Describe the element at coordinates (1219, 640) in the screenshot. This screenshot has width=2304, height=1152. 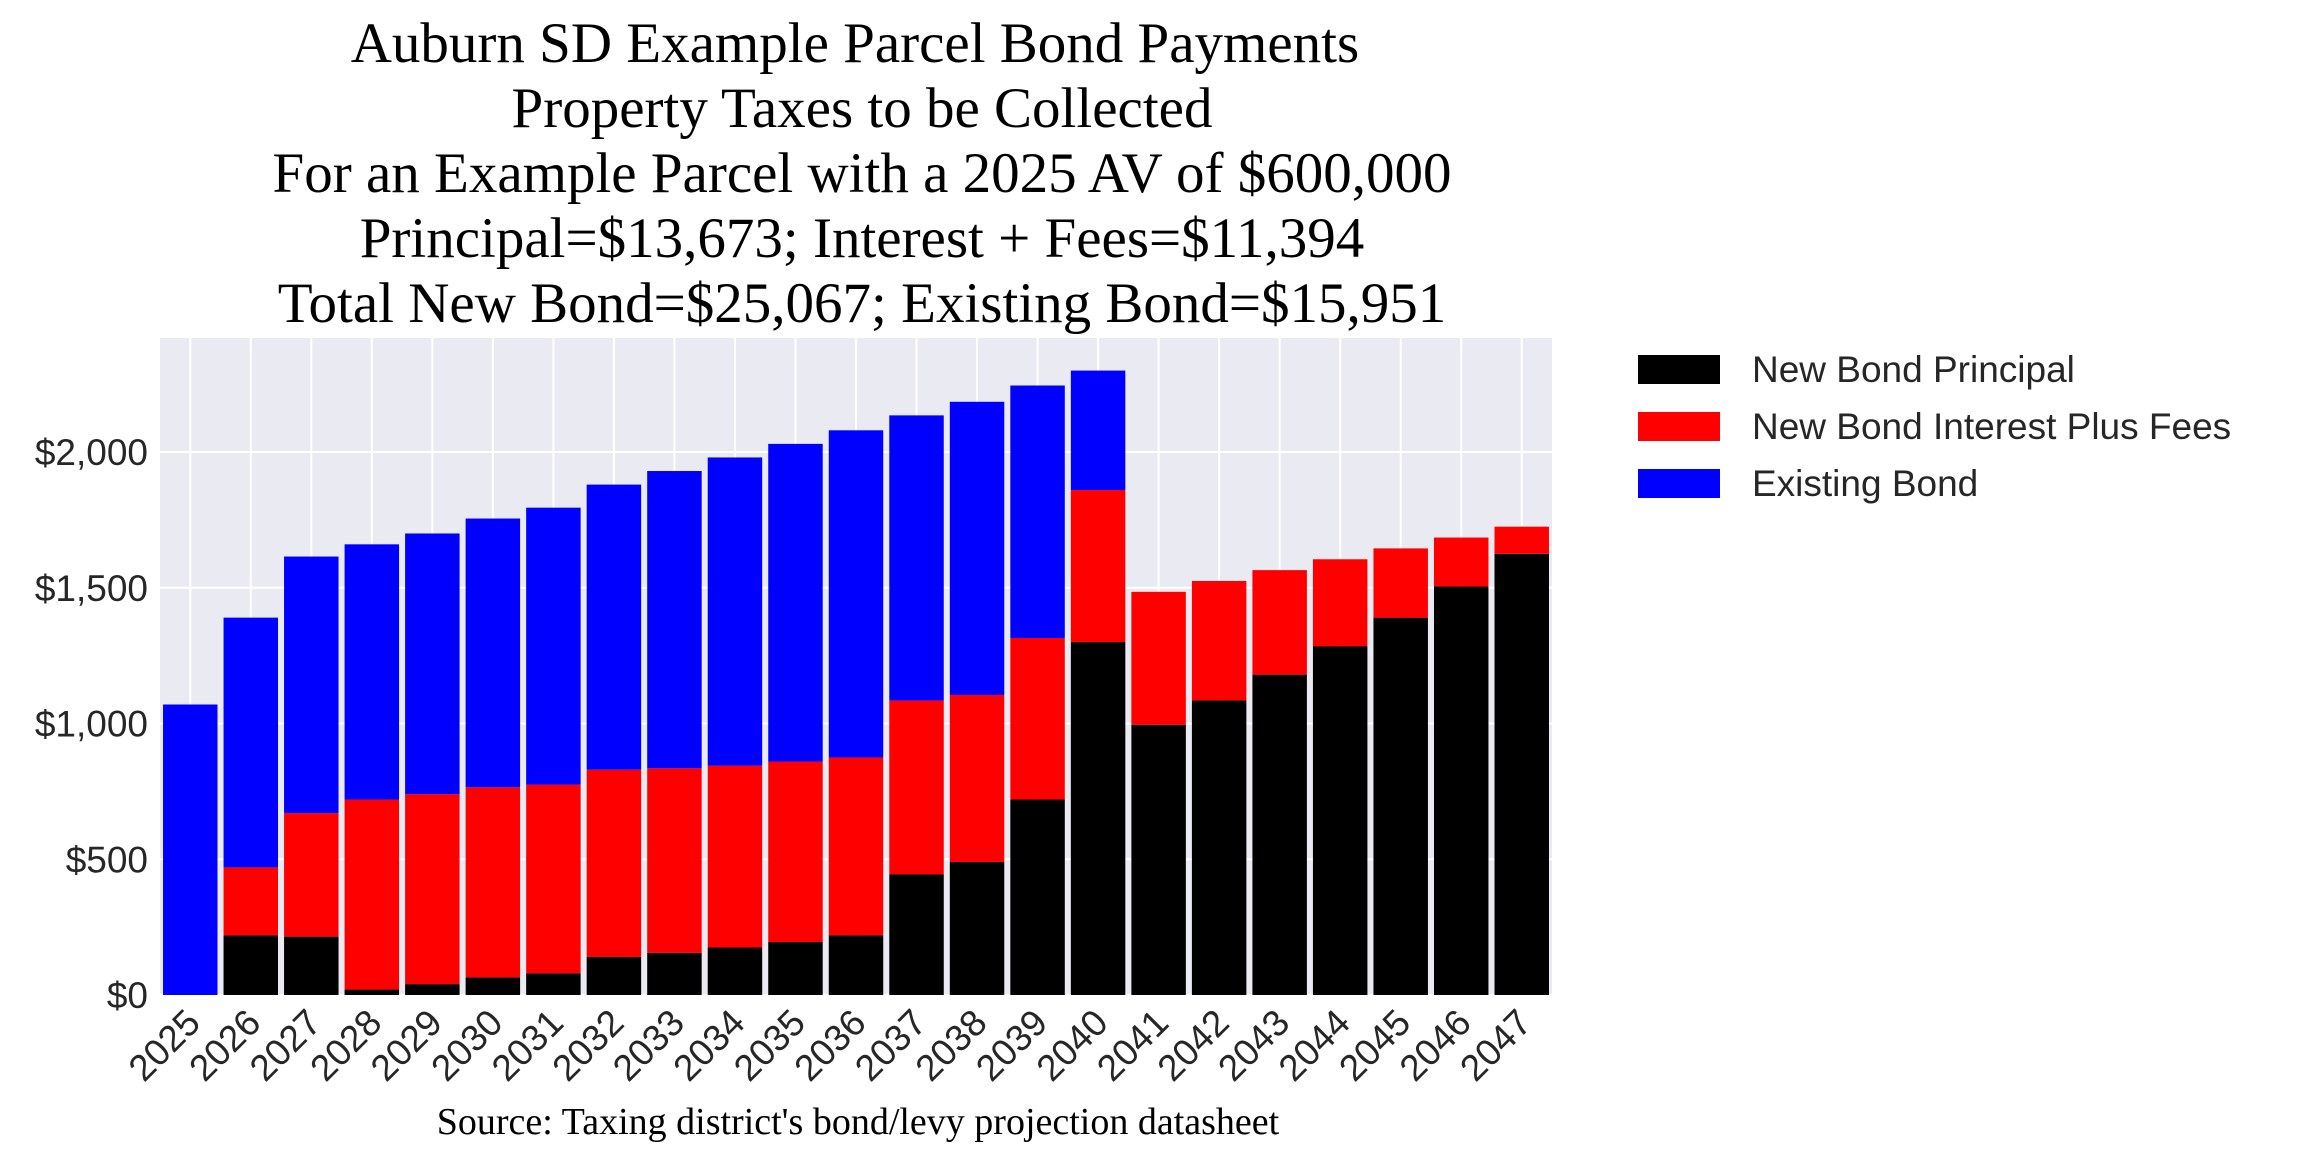
I see `bar-2042-interest` at that location.